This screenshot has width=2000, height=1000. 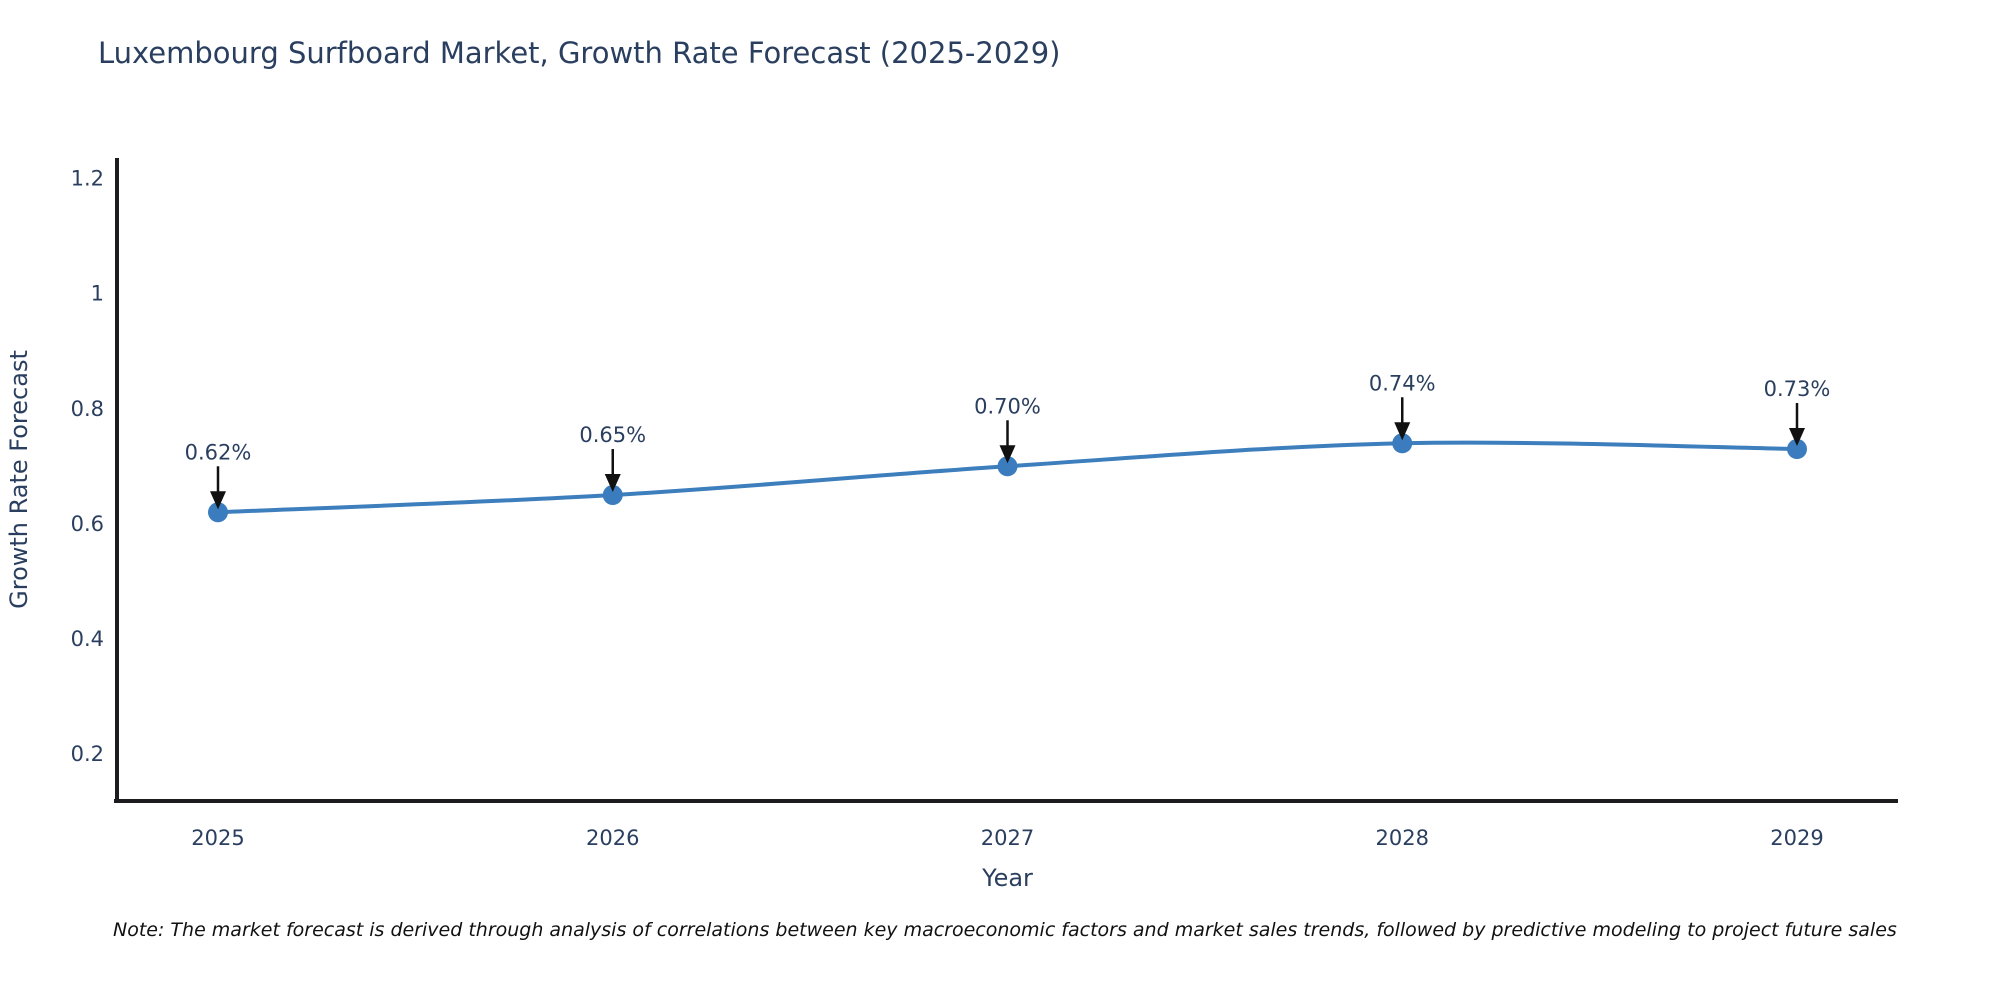 I want to click on data-point-label: 0.62%, so click(x=218, y=452).